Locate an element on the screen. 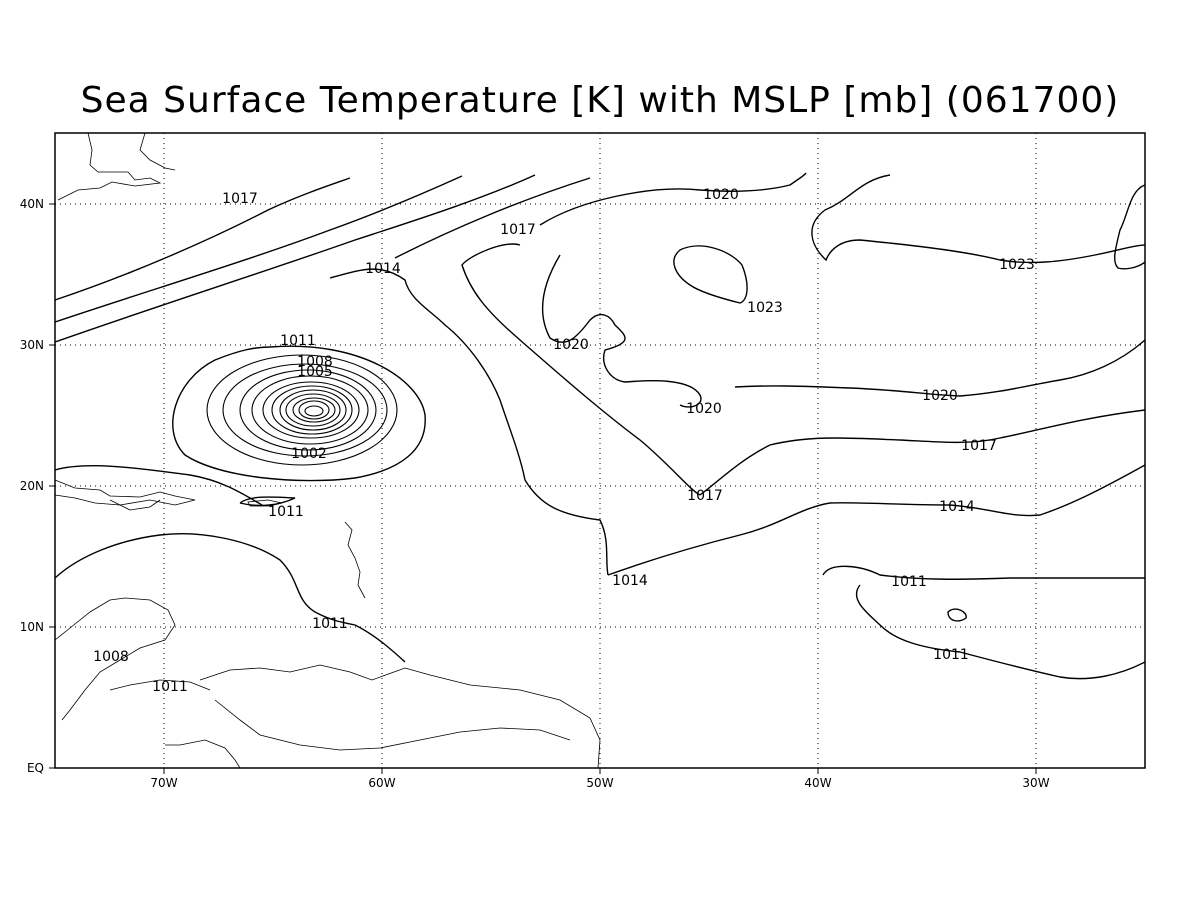 This screenshot has width=1200, height=900. lat-tick-label: 40N is located at coordinates (32, 204).